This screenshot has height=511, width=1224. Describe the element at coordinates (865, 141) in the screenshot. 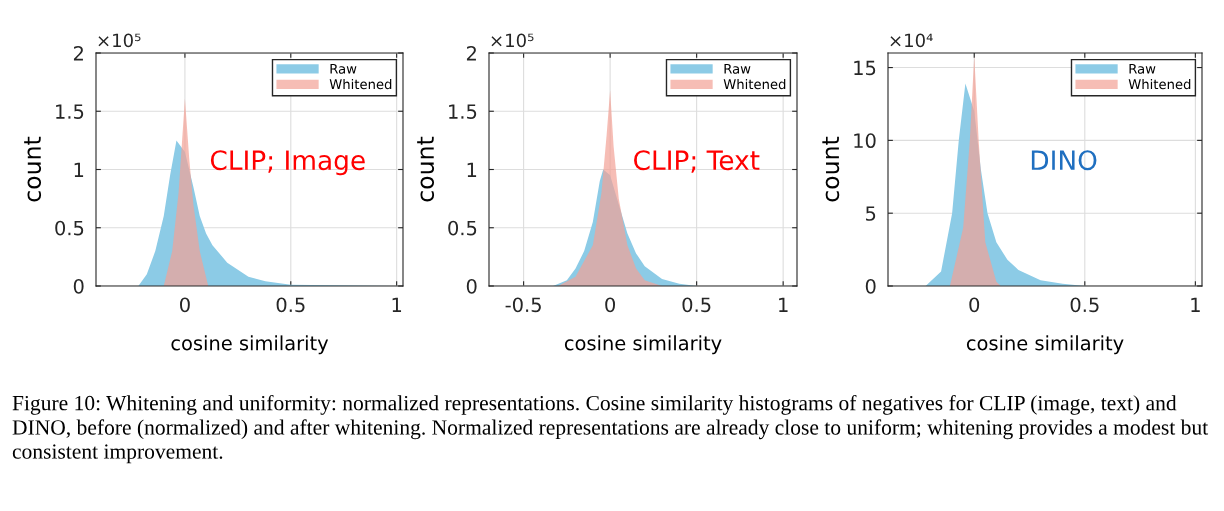

I see `y-tick-label: 10` at that location.